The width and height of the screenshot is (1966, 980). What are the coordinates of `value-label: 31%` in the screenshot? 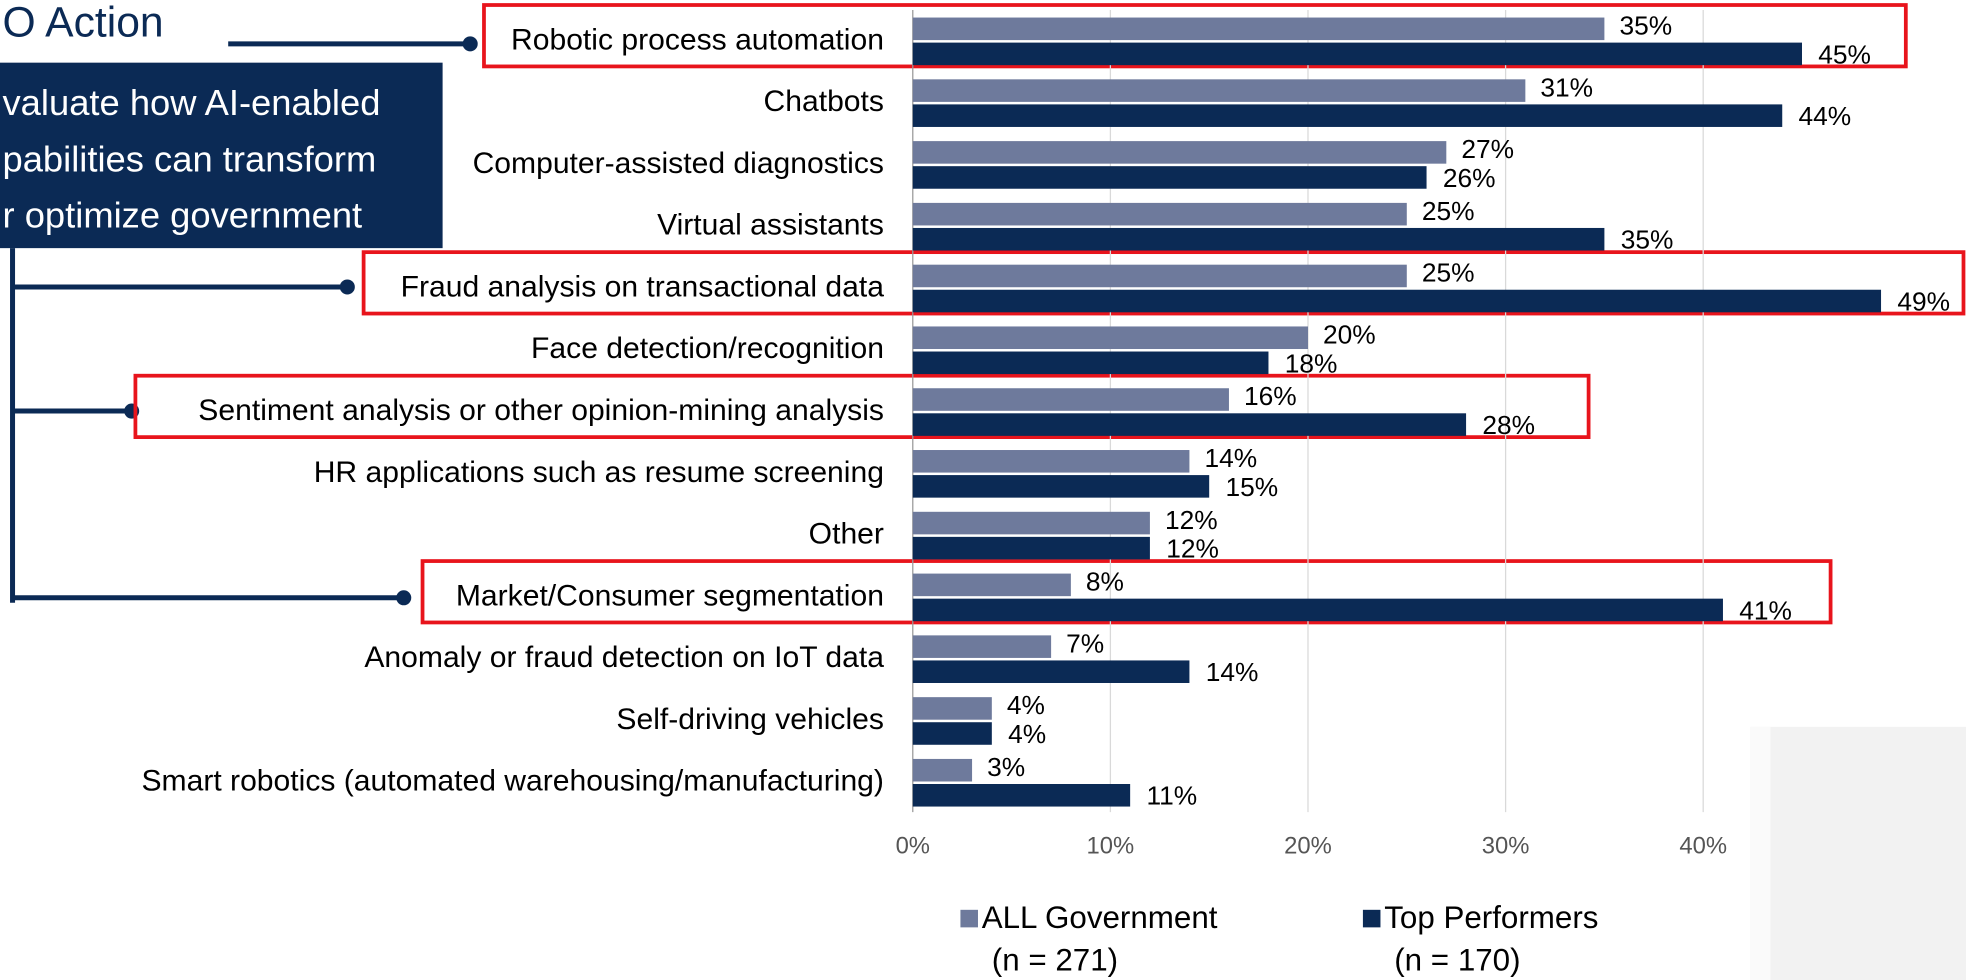 It's located at (1566, 87).